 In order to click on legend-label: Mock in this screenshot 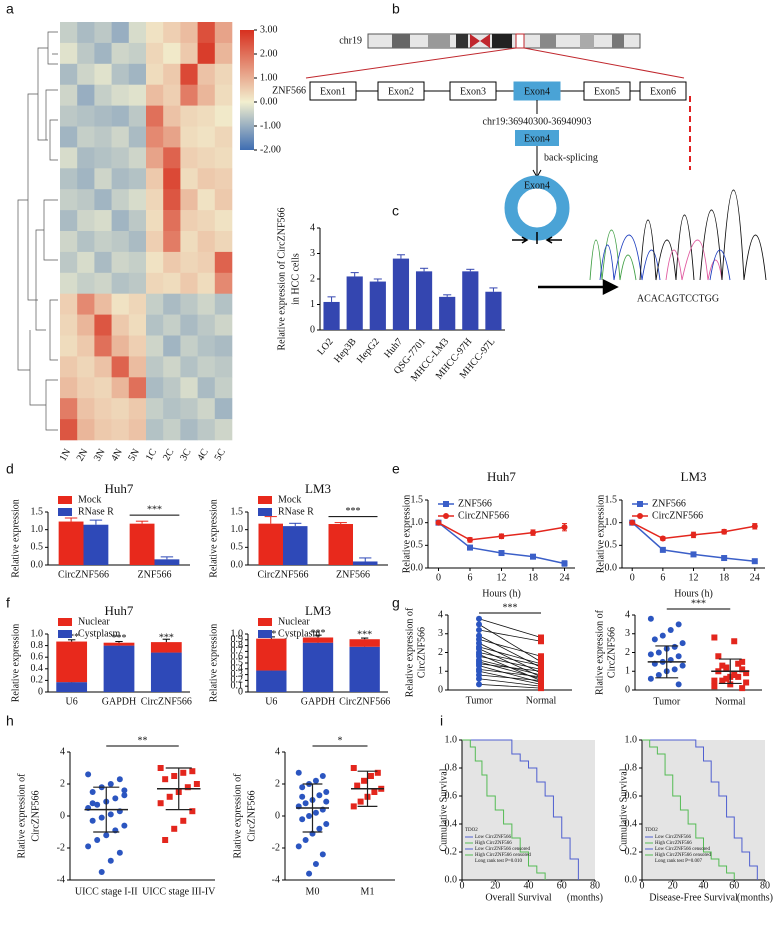, I will do `click(289, 499)`.